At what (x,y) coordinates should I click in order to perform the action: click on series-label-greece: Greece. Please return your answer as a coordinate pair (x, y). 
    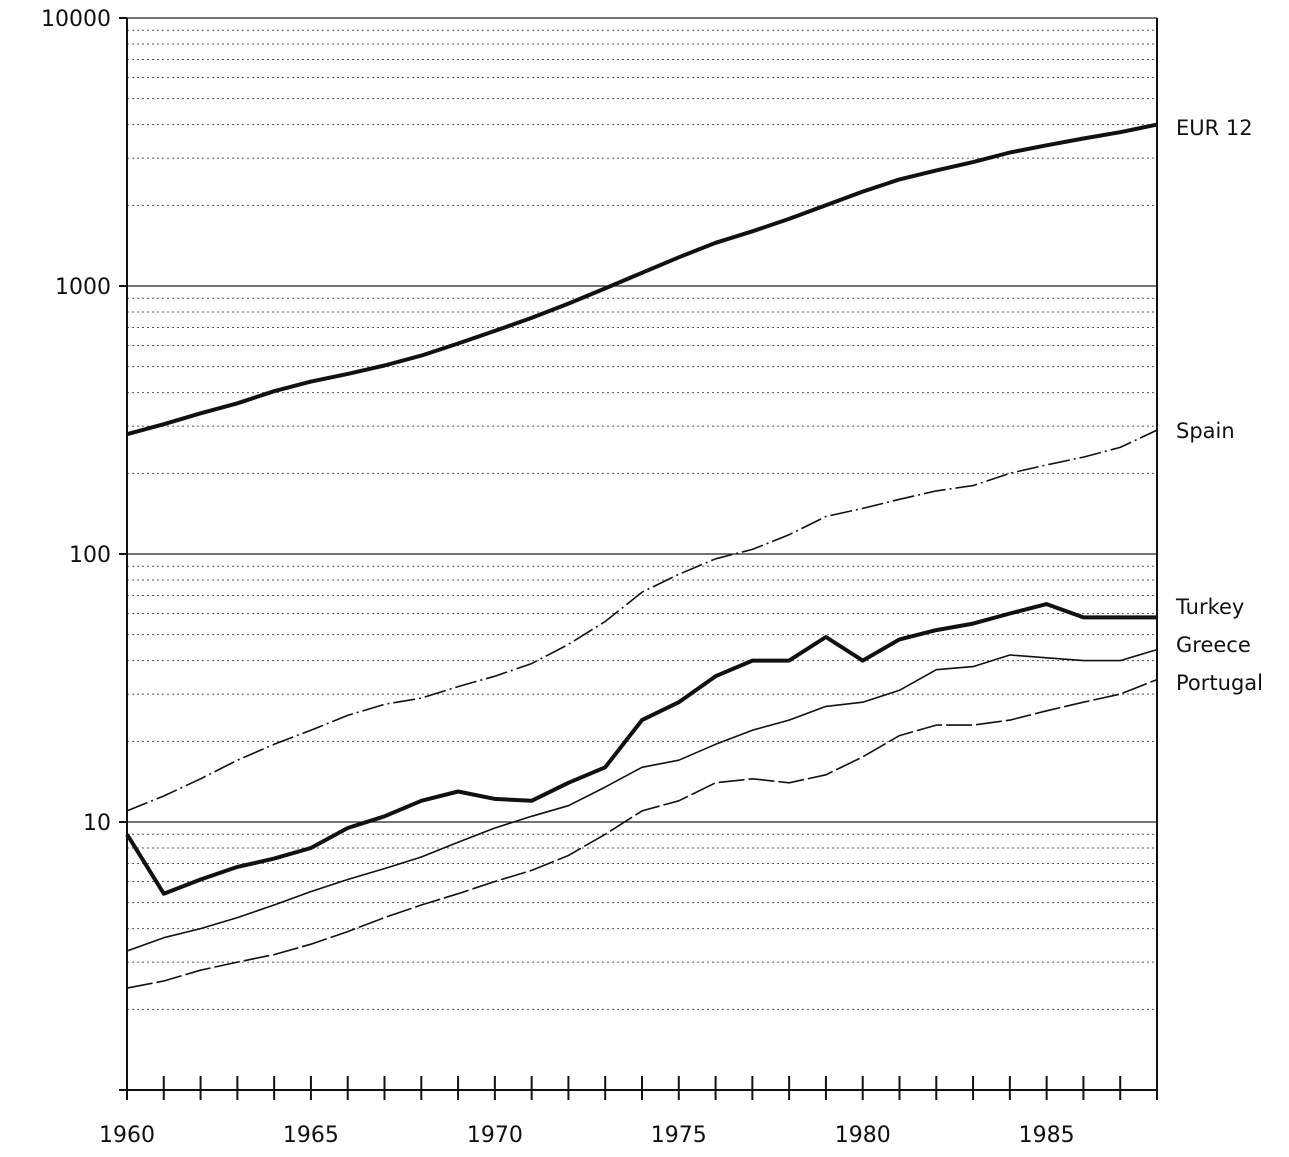
    Looking at the image, I should click on (1213, 645).